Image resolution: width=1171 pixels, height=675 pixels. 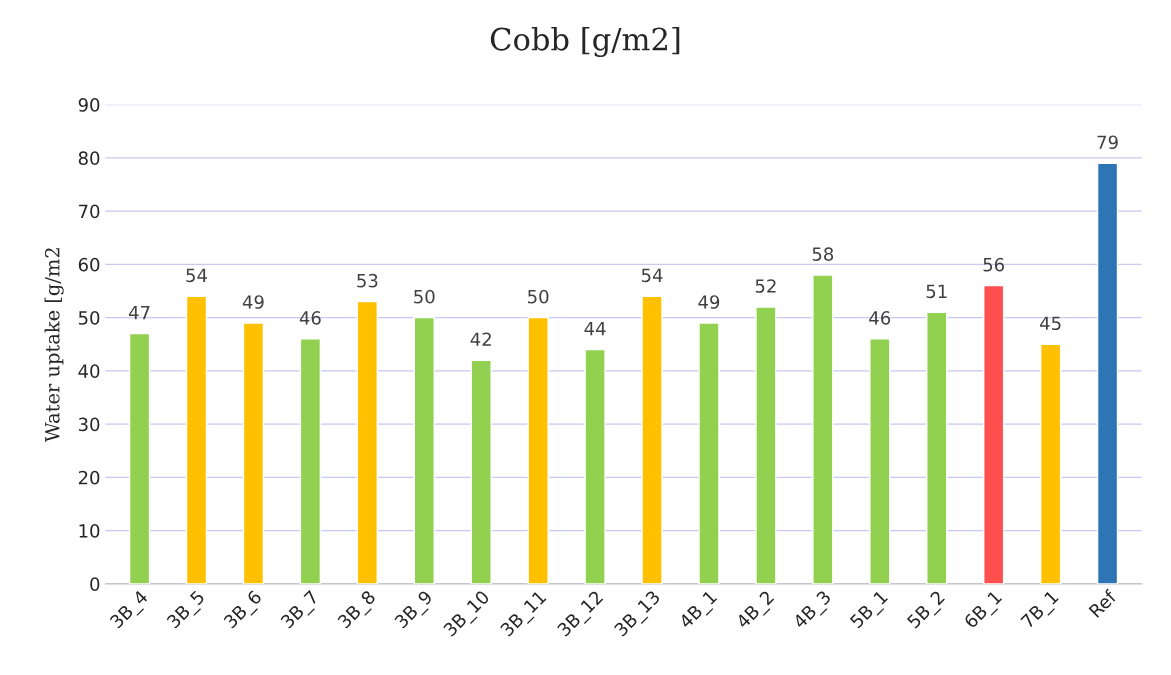 I want to click on y-tick-label: 60, so click(x=89, y=264).